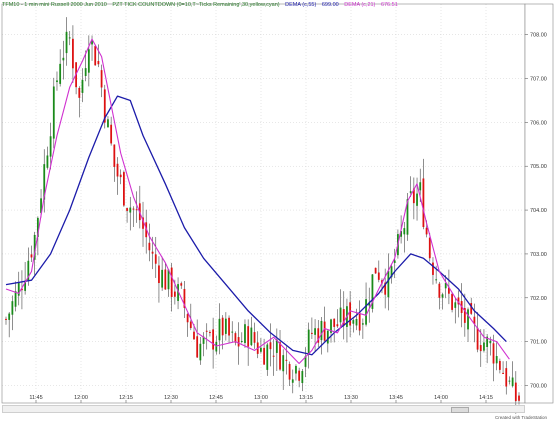 This screenshot has width=555, height=426. Describe the element at coordinates (520, 417) in the screenshot. I see `credit-label: Created with TradeStation` at that location.